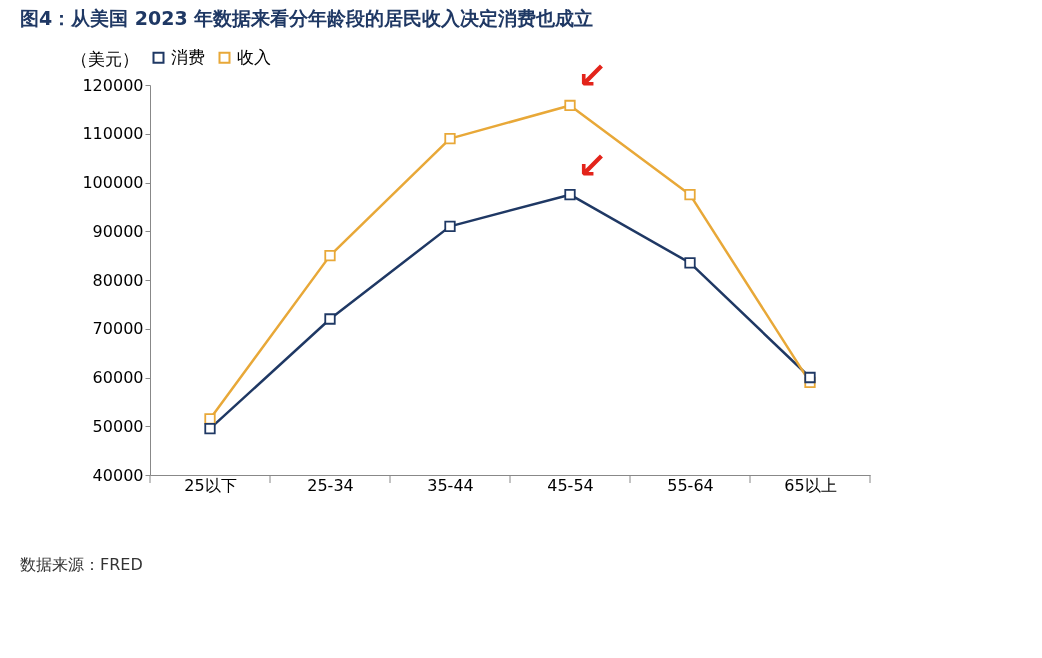 The width and height of the screenshot is (1042, 658). Describe the element at coordinates (188, 56) in the screenshot. I see `legend-label: 消费` at that location.